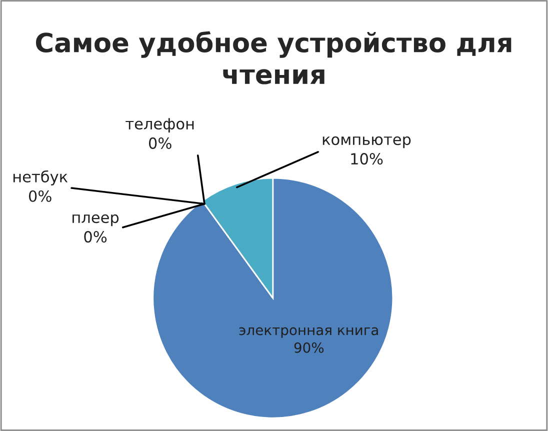 The height and width of the screenshot is (431, 548). I want to click on chart-title: Самое удобное устройство для чтения, so click(274, 57).